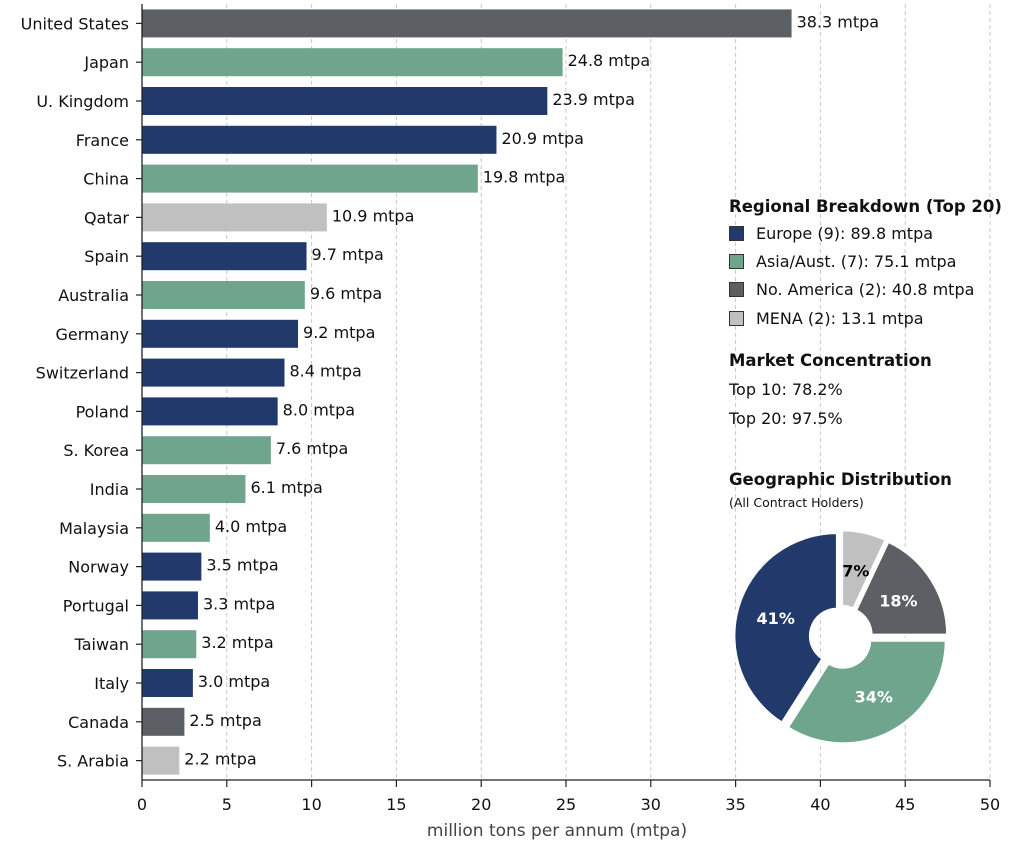 The width and height of the screenshot is (1023, 842). Describe the element at coordinates (735, 804) in the screenshot. I see `x-tick-label: 35` at that location.